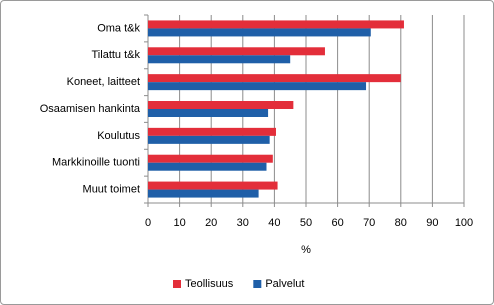  I want to click on x-tick-label: 40, so click(274, 223).